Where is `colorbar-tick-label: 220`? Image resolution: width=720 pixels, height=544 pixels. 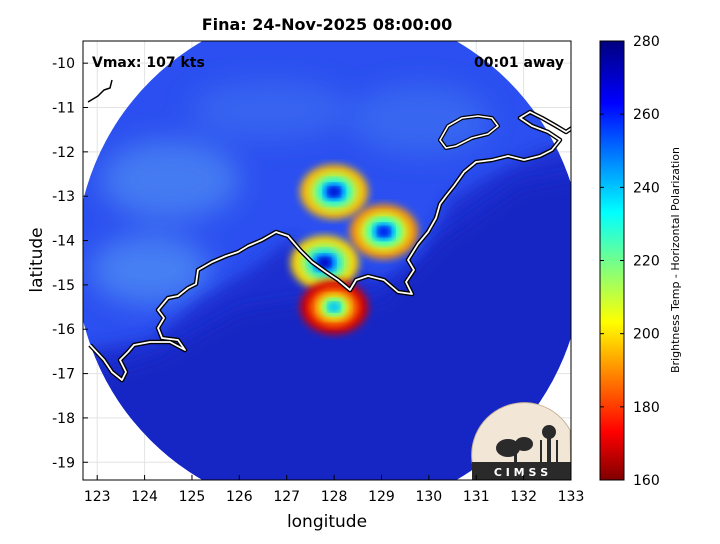 colorbar-tick-label: 220 is located at coordinates (646, 262).